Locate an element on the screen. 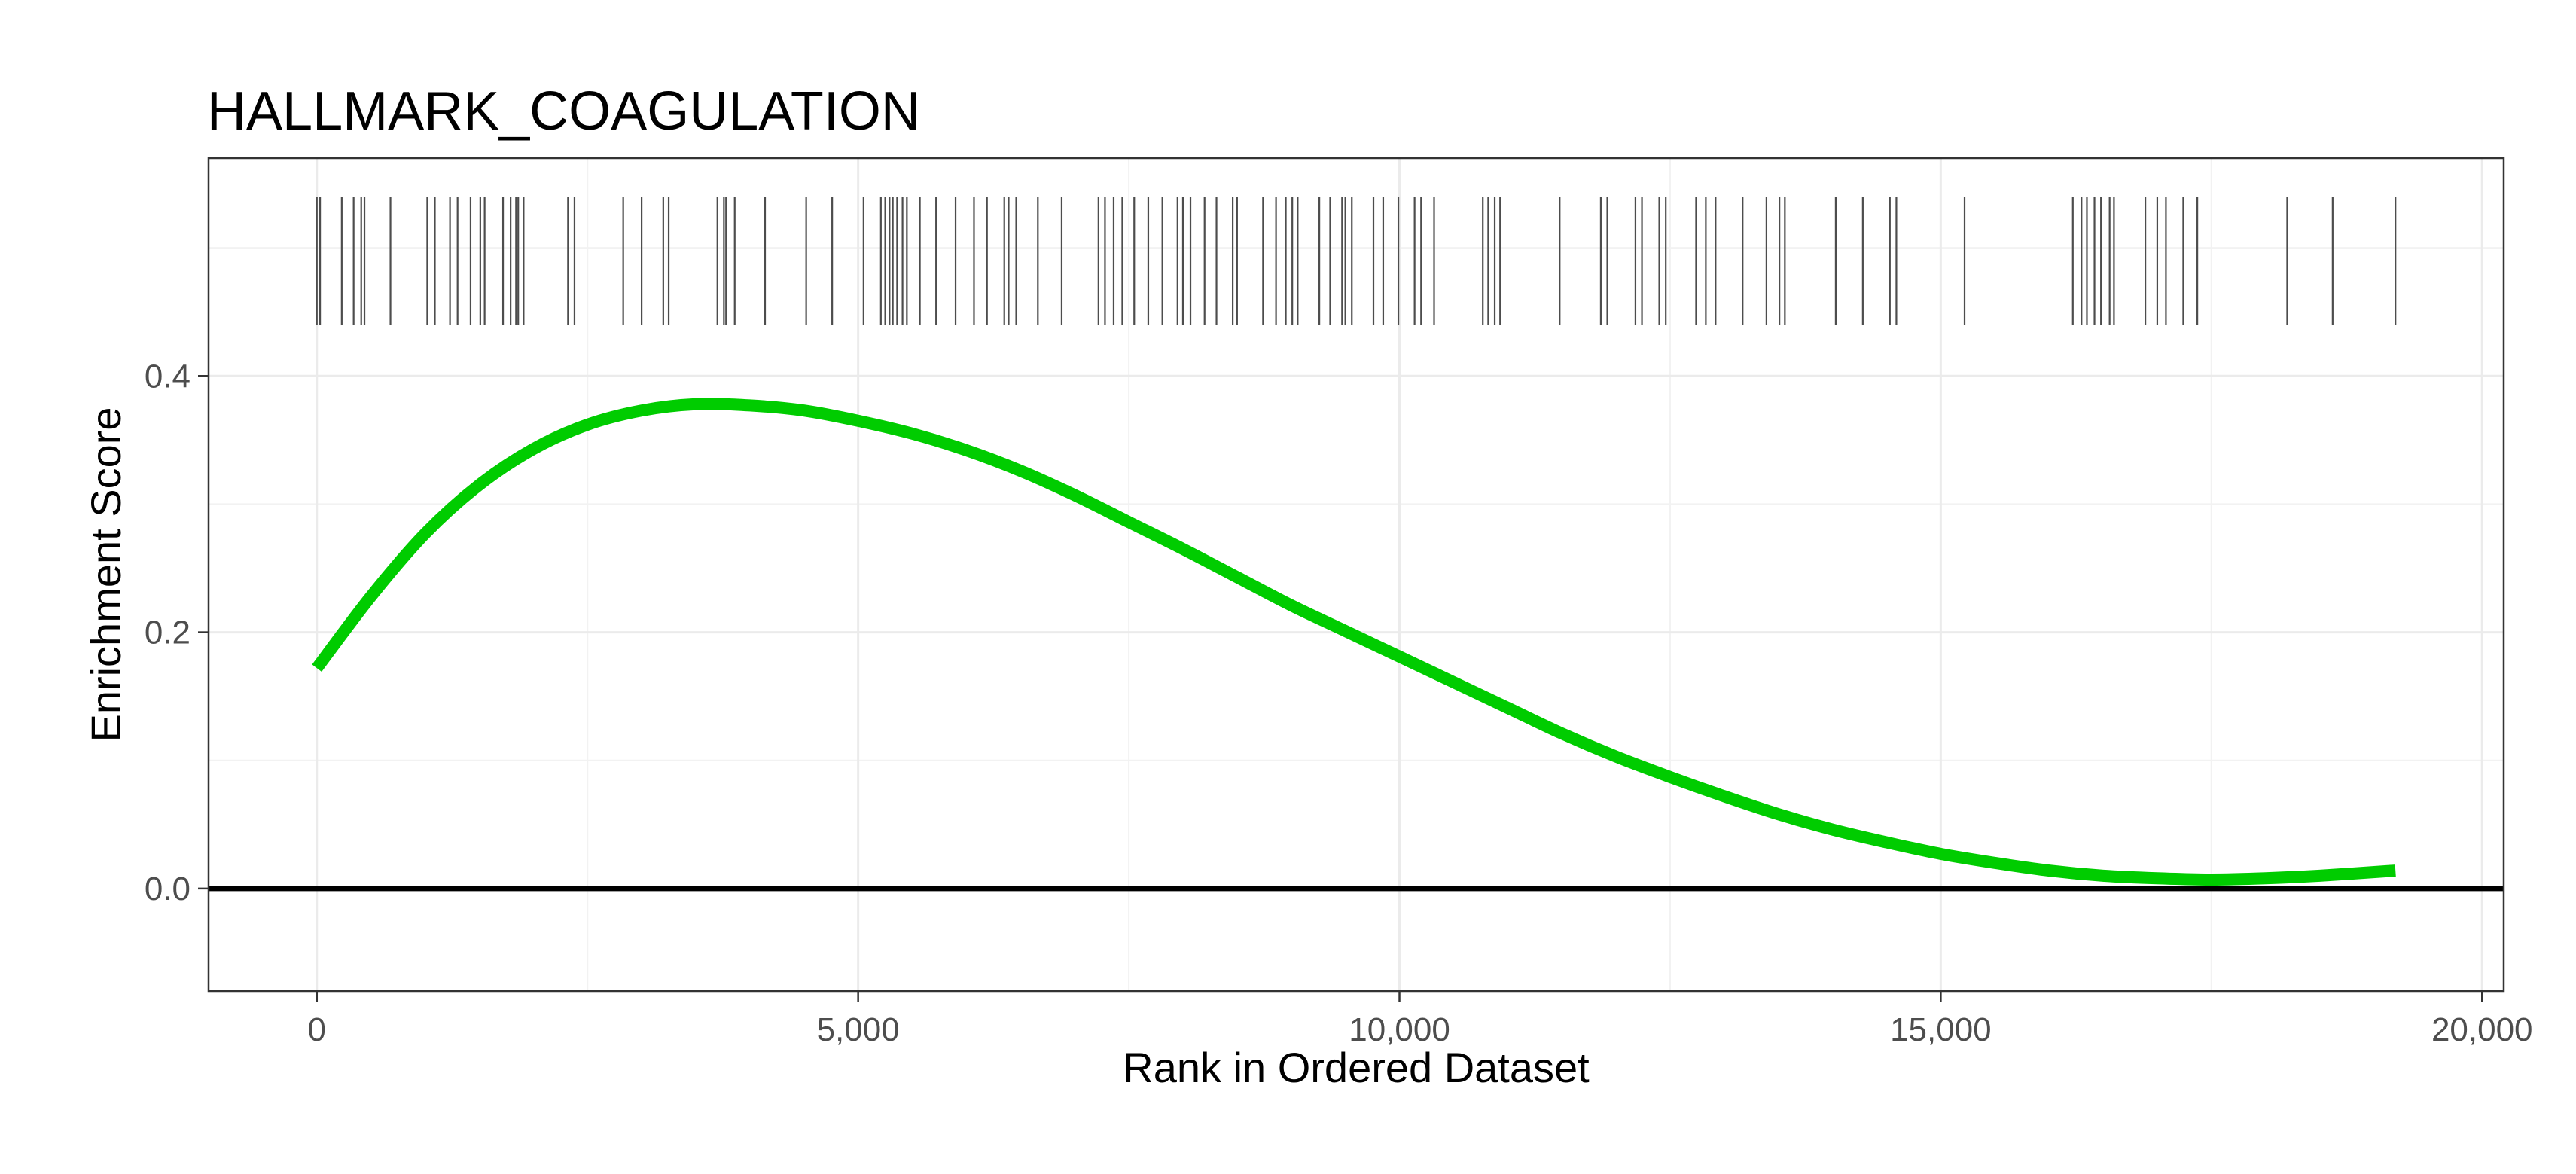  chart-title: HALLMARK_COAGULATION is located at coordinates (563, 111).